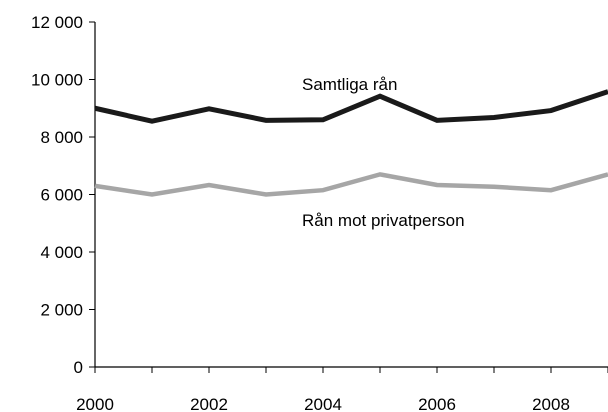 The width and height of the screenshot is (608, 412). Describe the element at coordinates (57, 80) in the screenshot. I see `y-tick-label: 10 000` at that location.